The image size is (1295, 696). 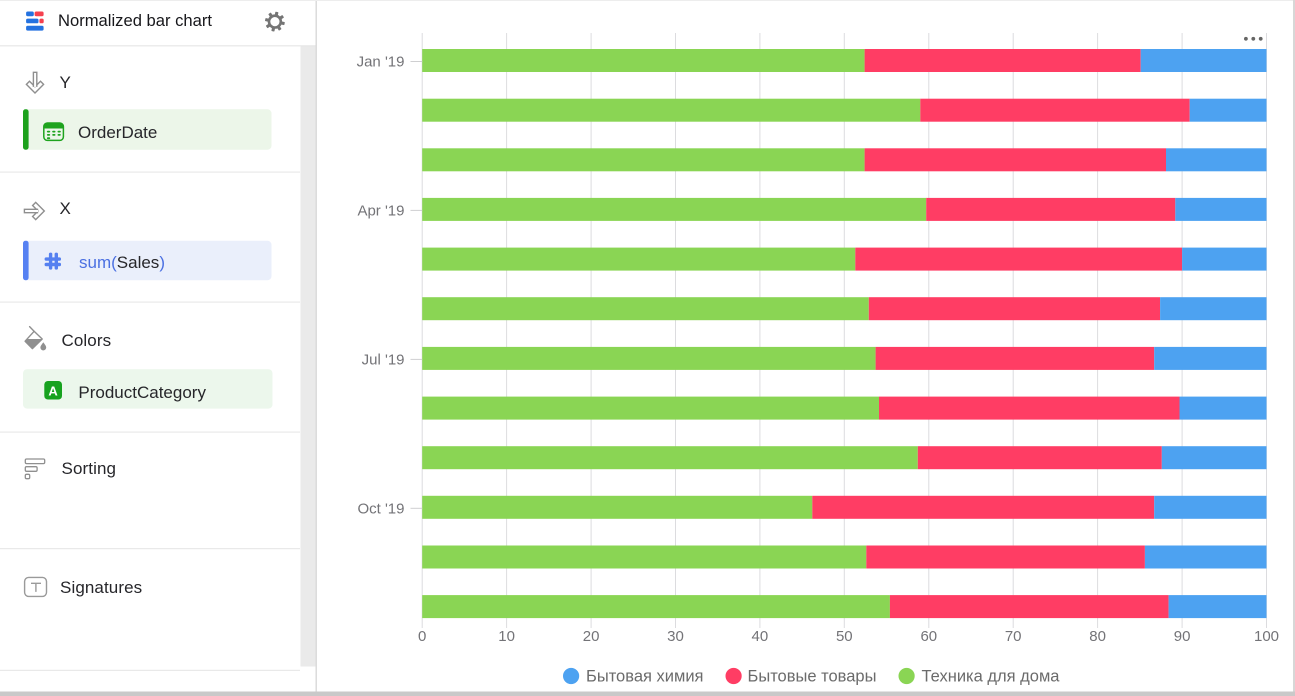 I want to click on svg-text: Техника для дома, so click(x=991, y=677).